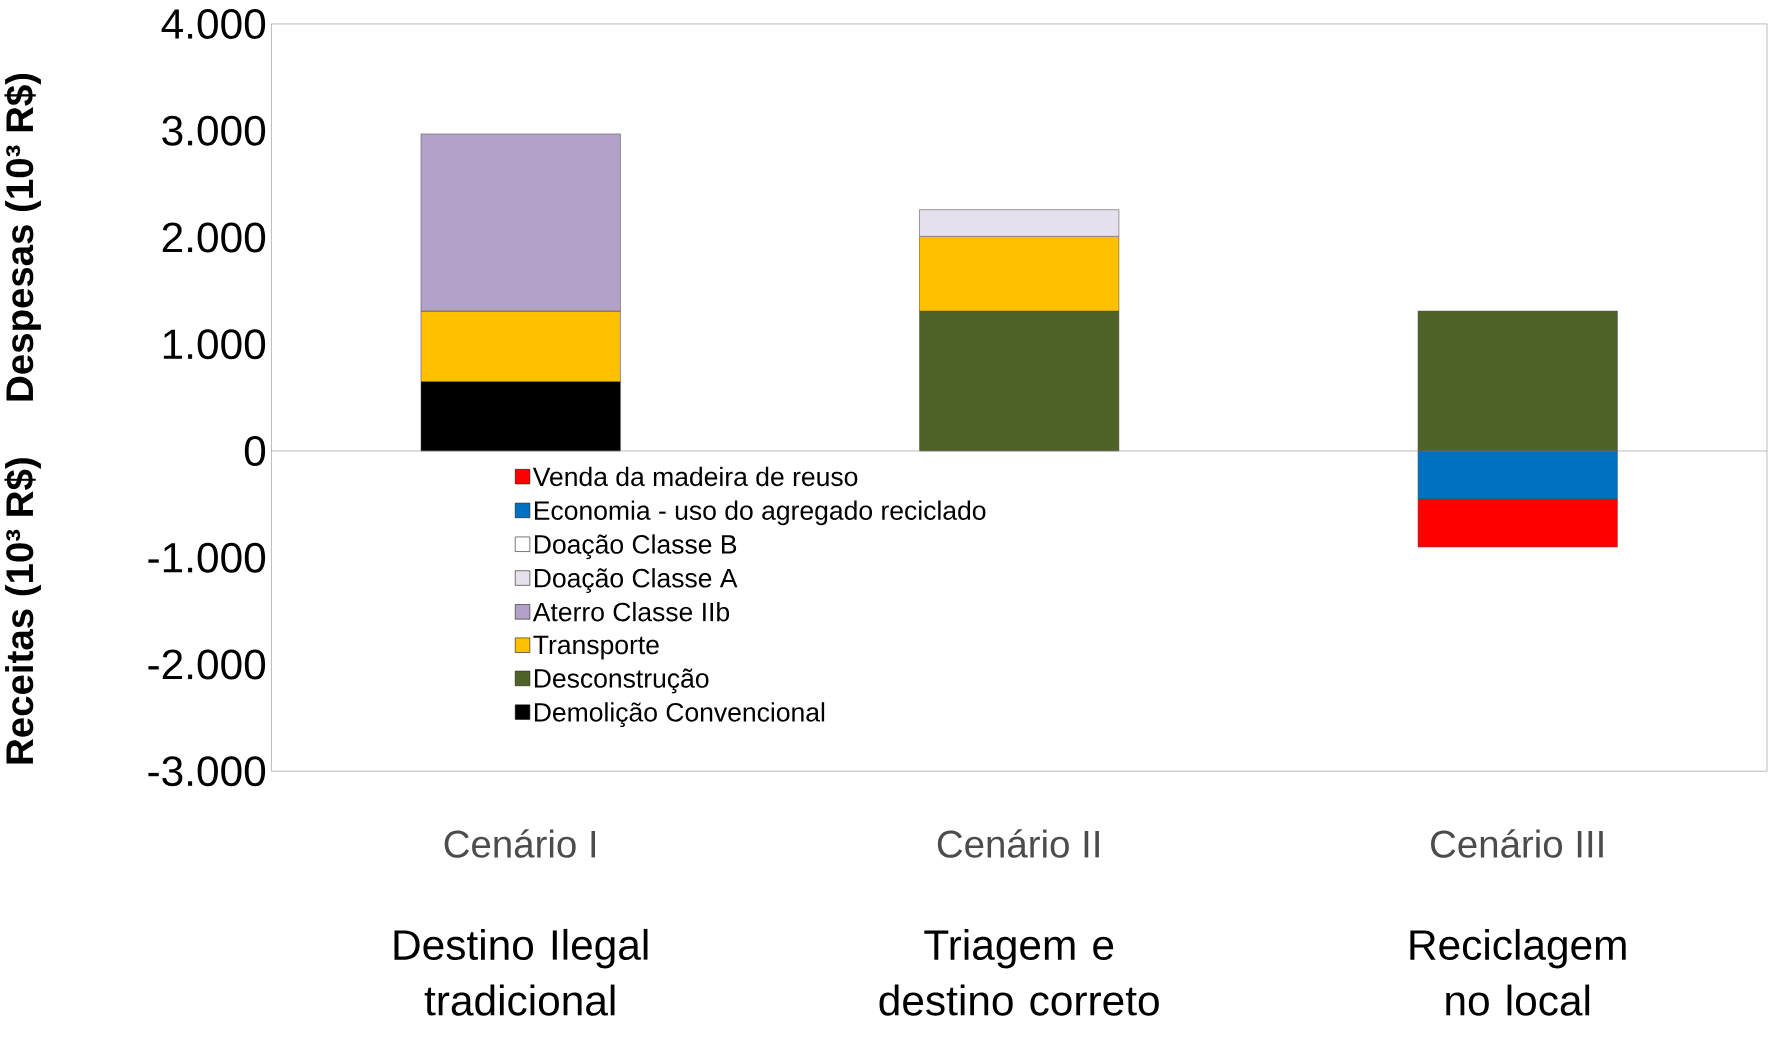  Describe the element at coordinates (207, 557) in the screenshot. I see `y-tick-label: -1.000` at that location.